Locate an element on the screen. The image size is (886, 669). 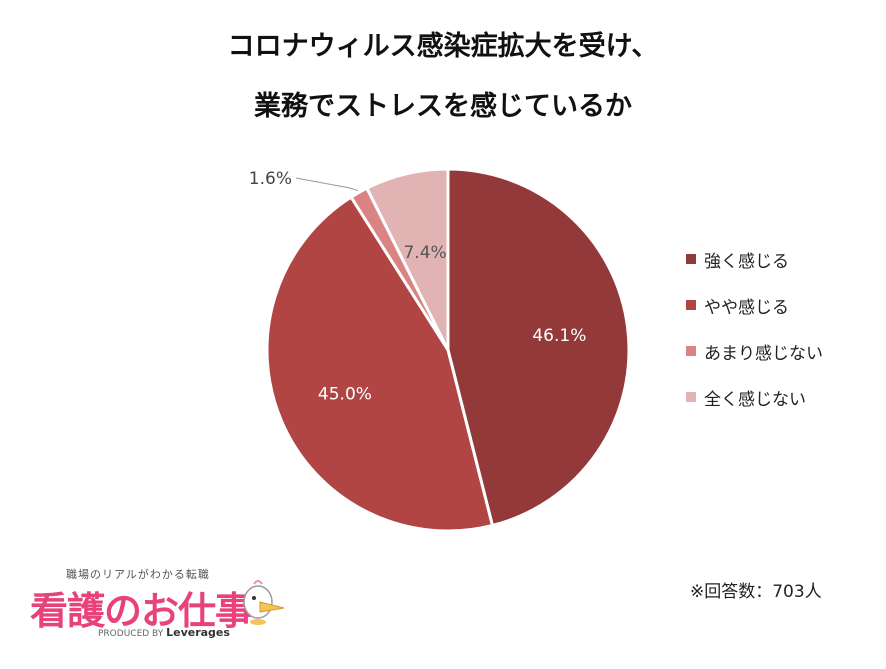
brand-name: Leverages is located at coordinates (198, 632).